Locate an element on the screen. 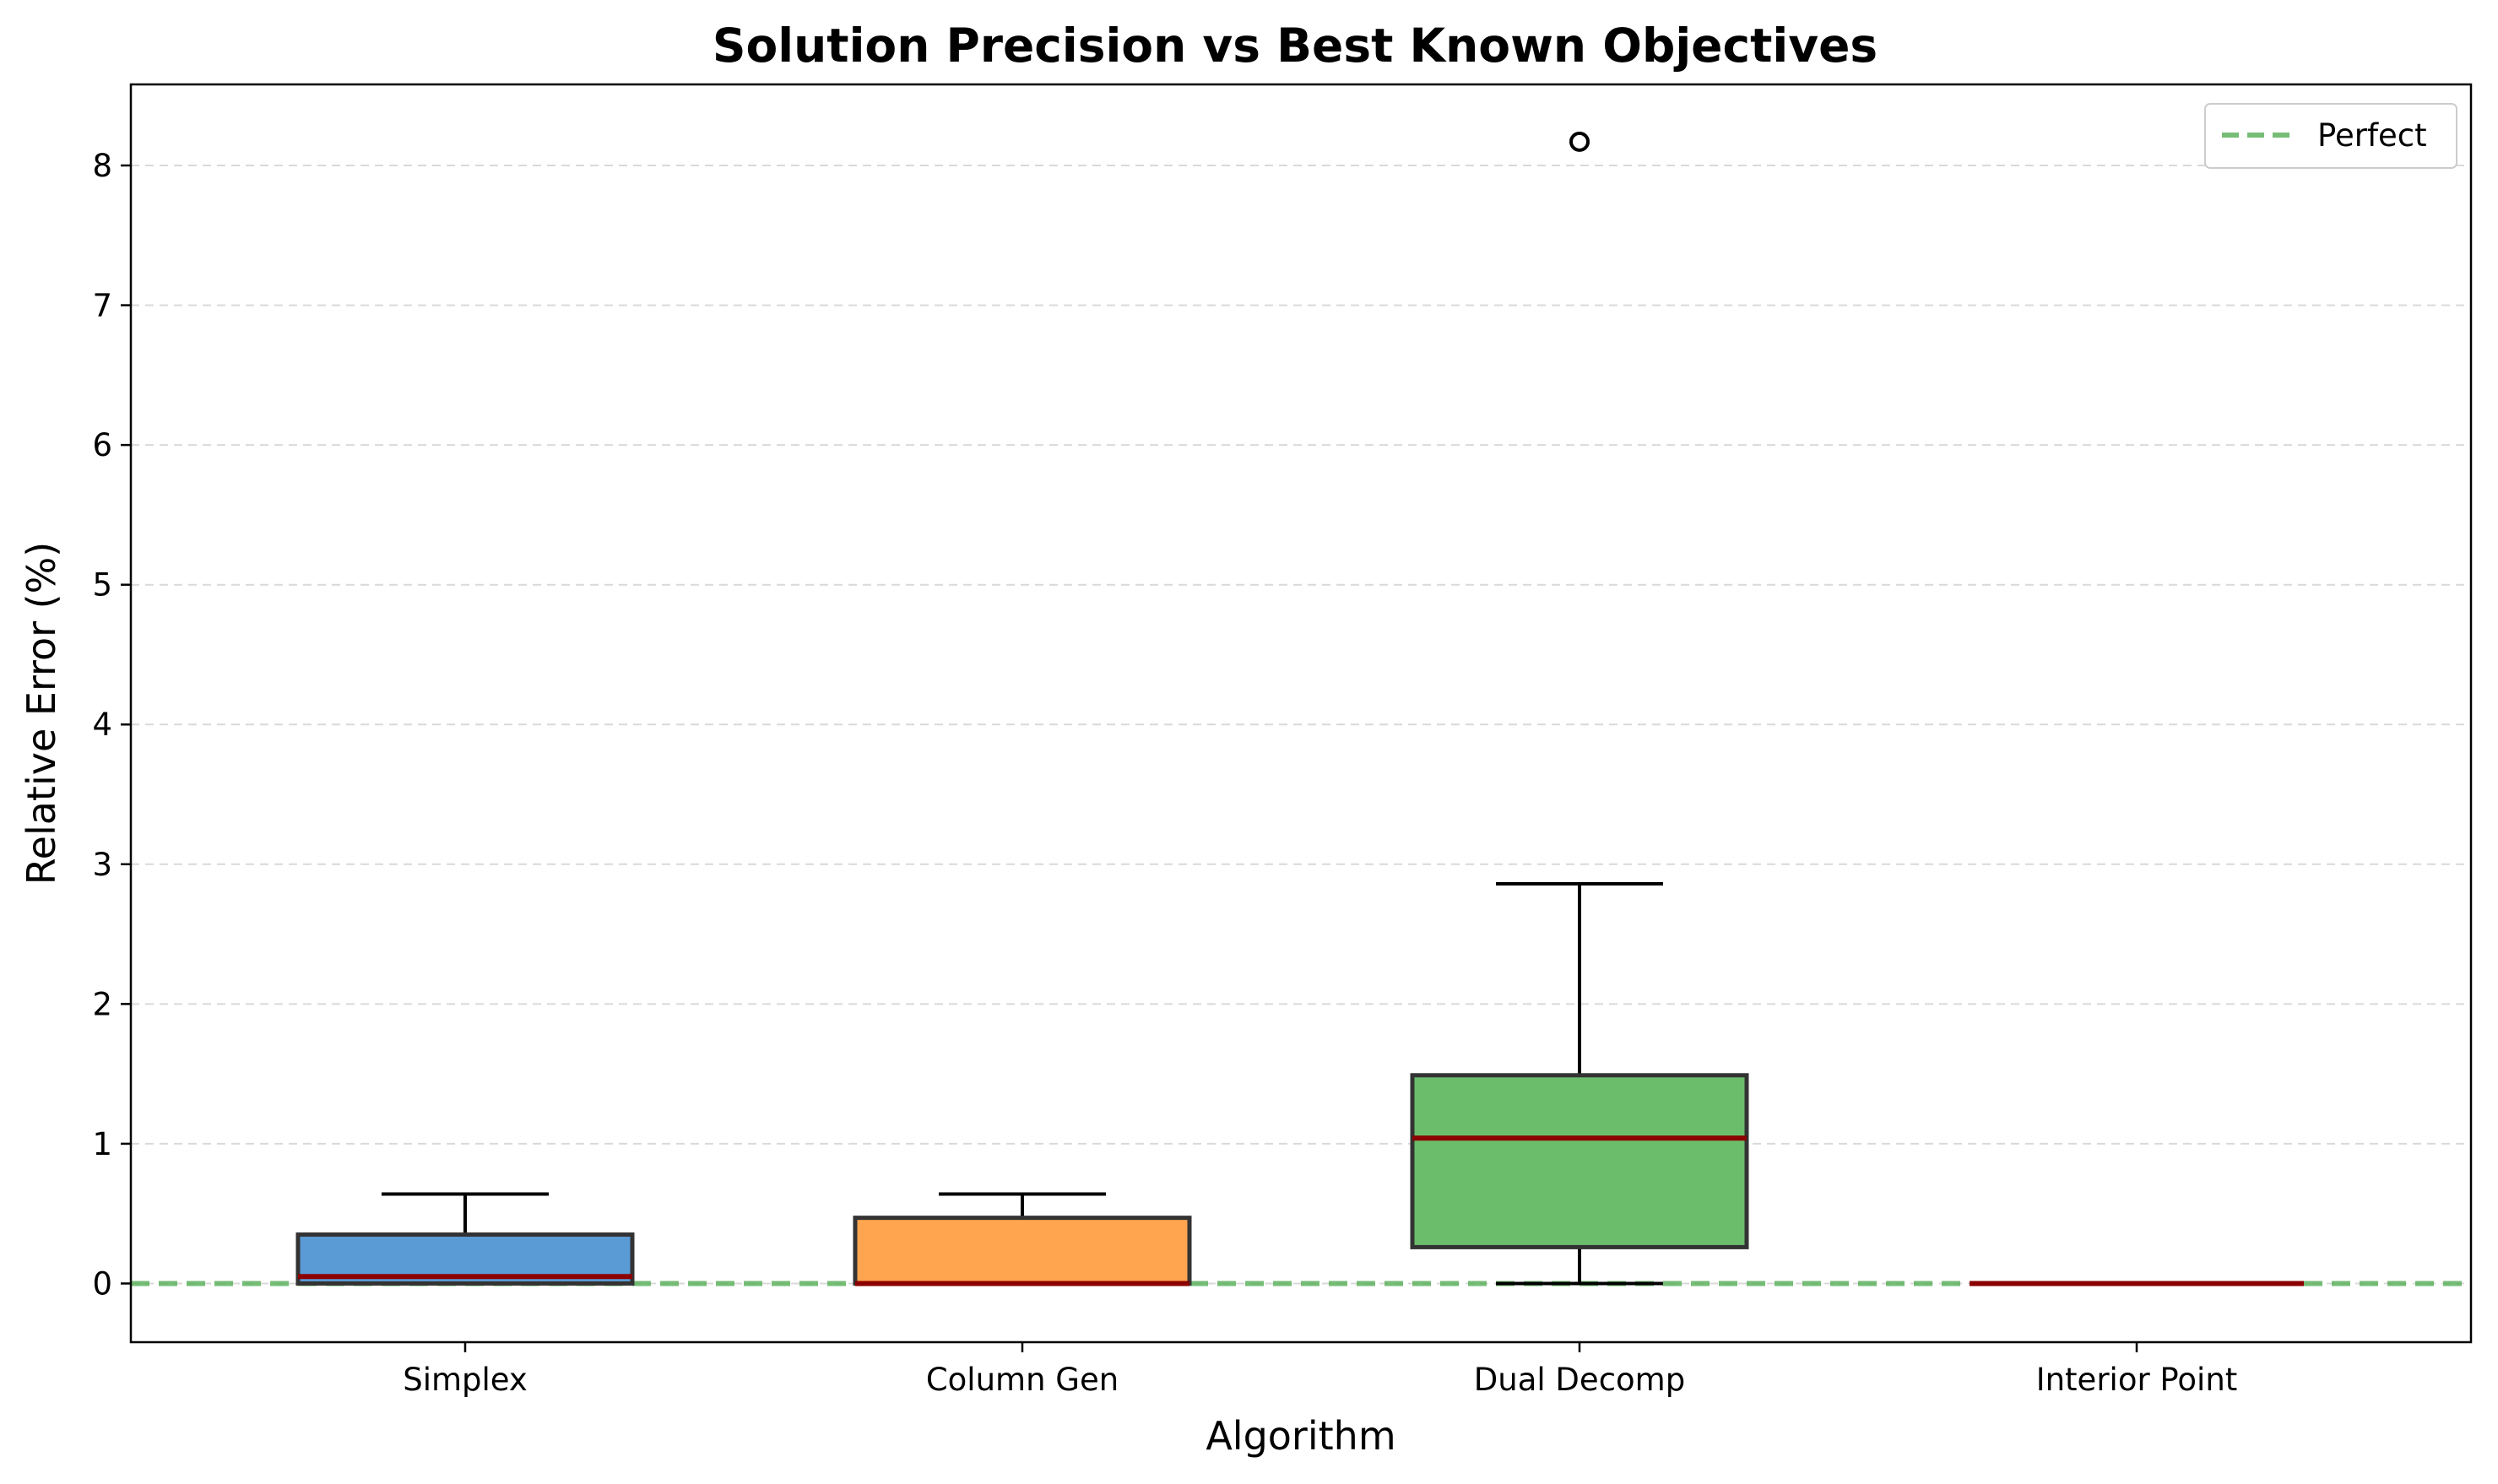 Image resolution: width=2498 pixels, height=1484 pixels. x-tick-label-simplex: Simplex is located at coordinates (465, 1380).